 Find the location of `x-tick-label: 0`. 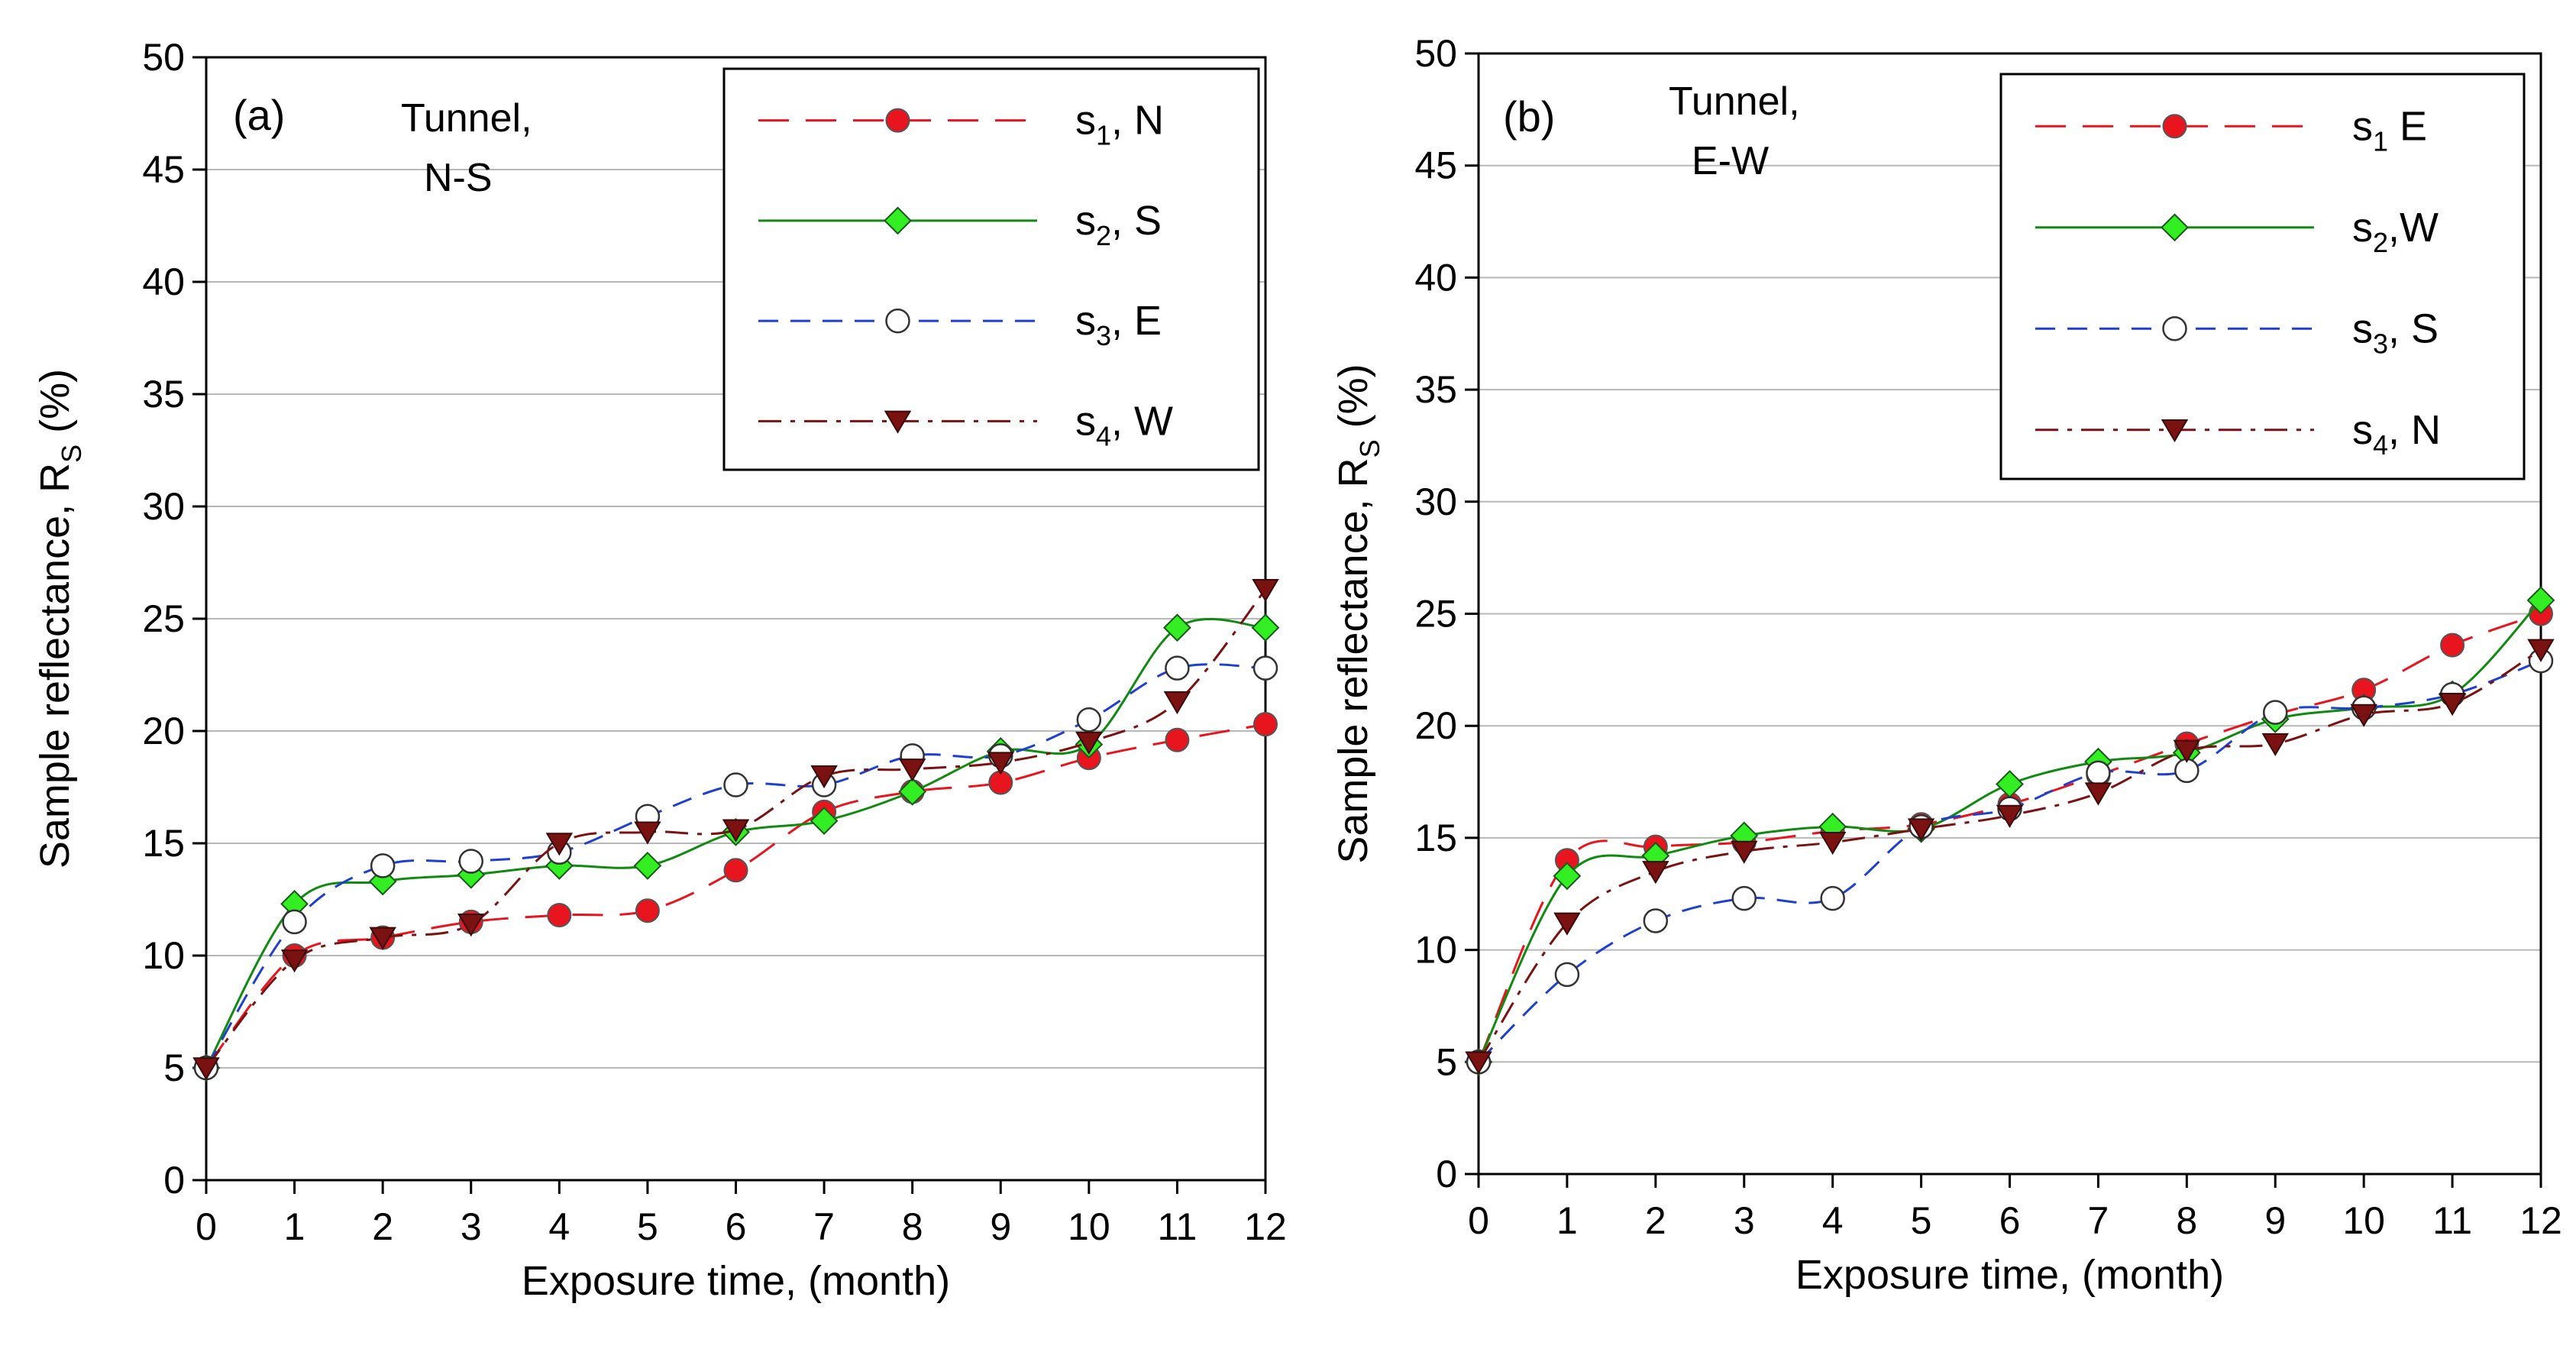

x-tick-label: 0 is located at coordinates (1478, 1220).